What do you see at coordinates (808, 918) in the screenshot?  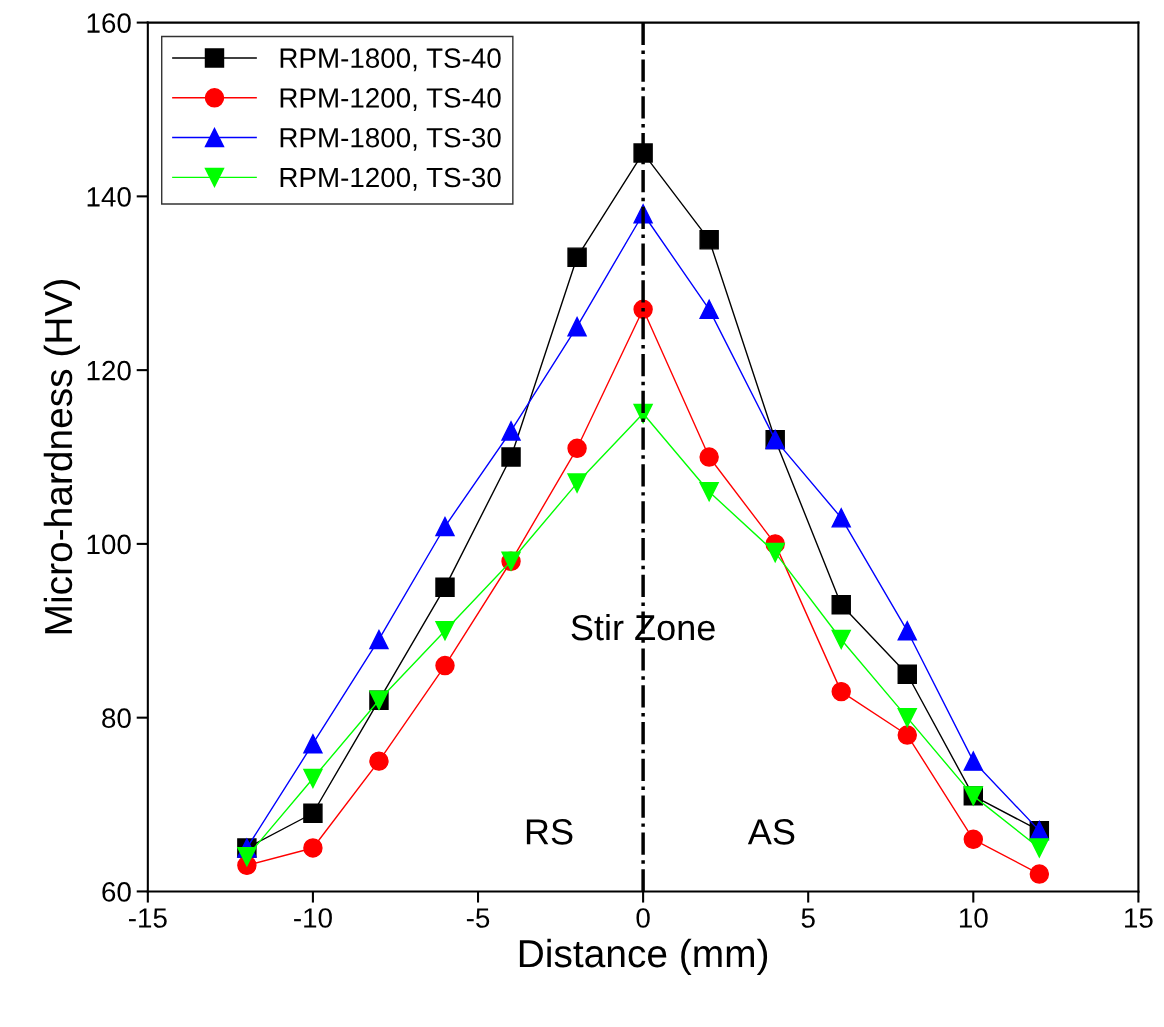 I see `x-tick-label: 5` at bounding box center [808, 918].